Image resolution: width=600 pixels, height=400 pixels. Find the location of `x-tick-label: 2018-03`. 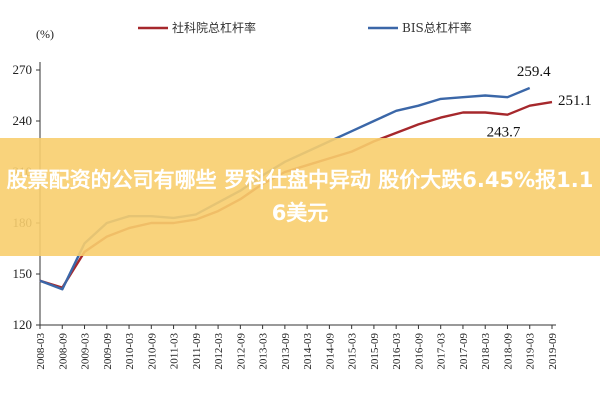

x-tick-label: 2018-03 is located at coordinates (486, 351).